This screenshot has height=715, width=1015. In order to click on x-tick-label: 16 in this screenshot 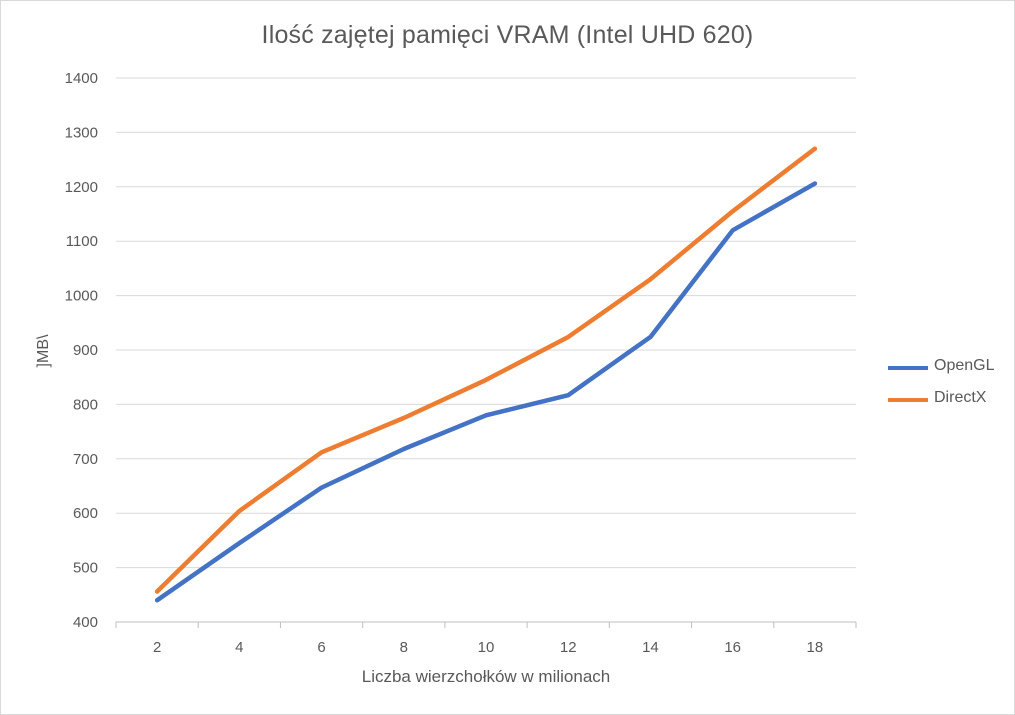, I will do `click(732, 647)`.